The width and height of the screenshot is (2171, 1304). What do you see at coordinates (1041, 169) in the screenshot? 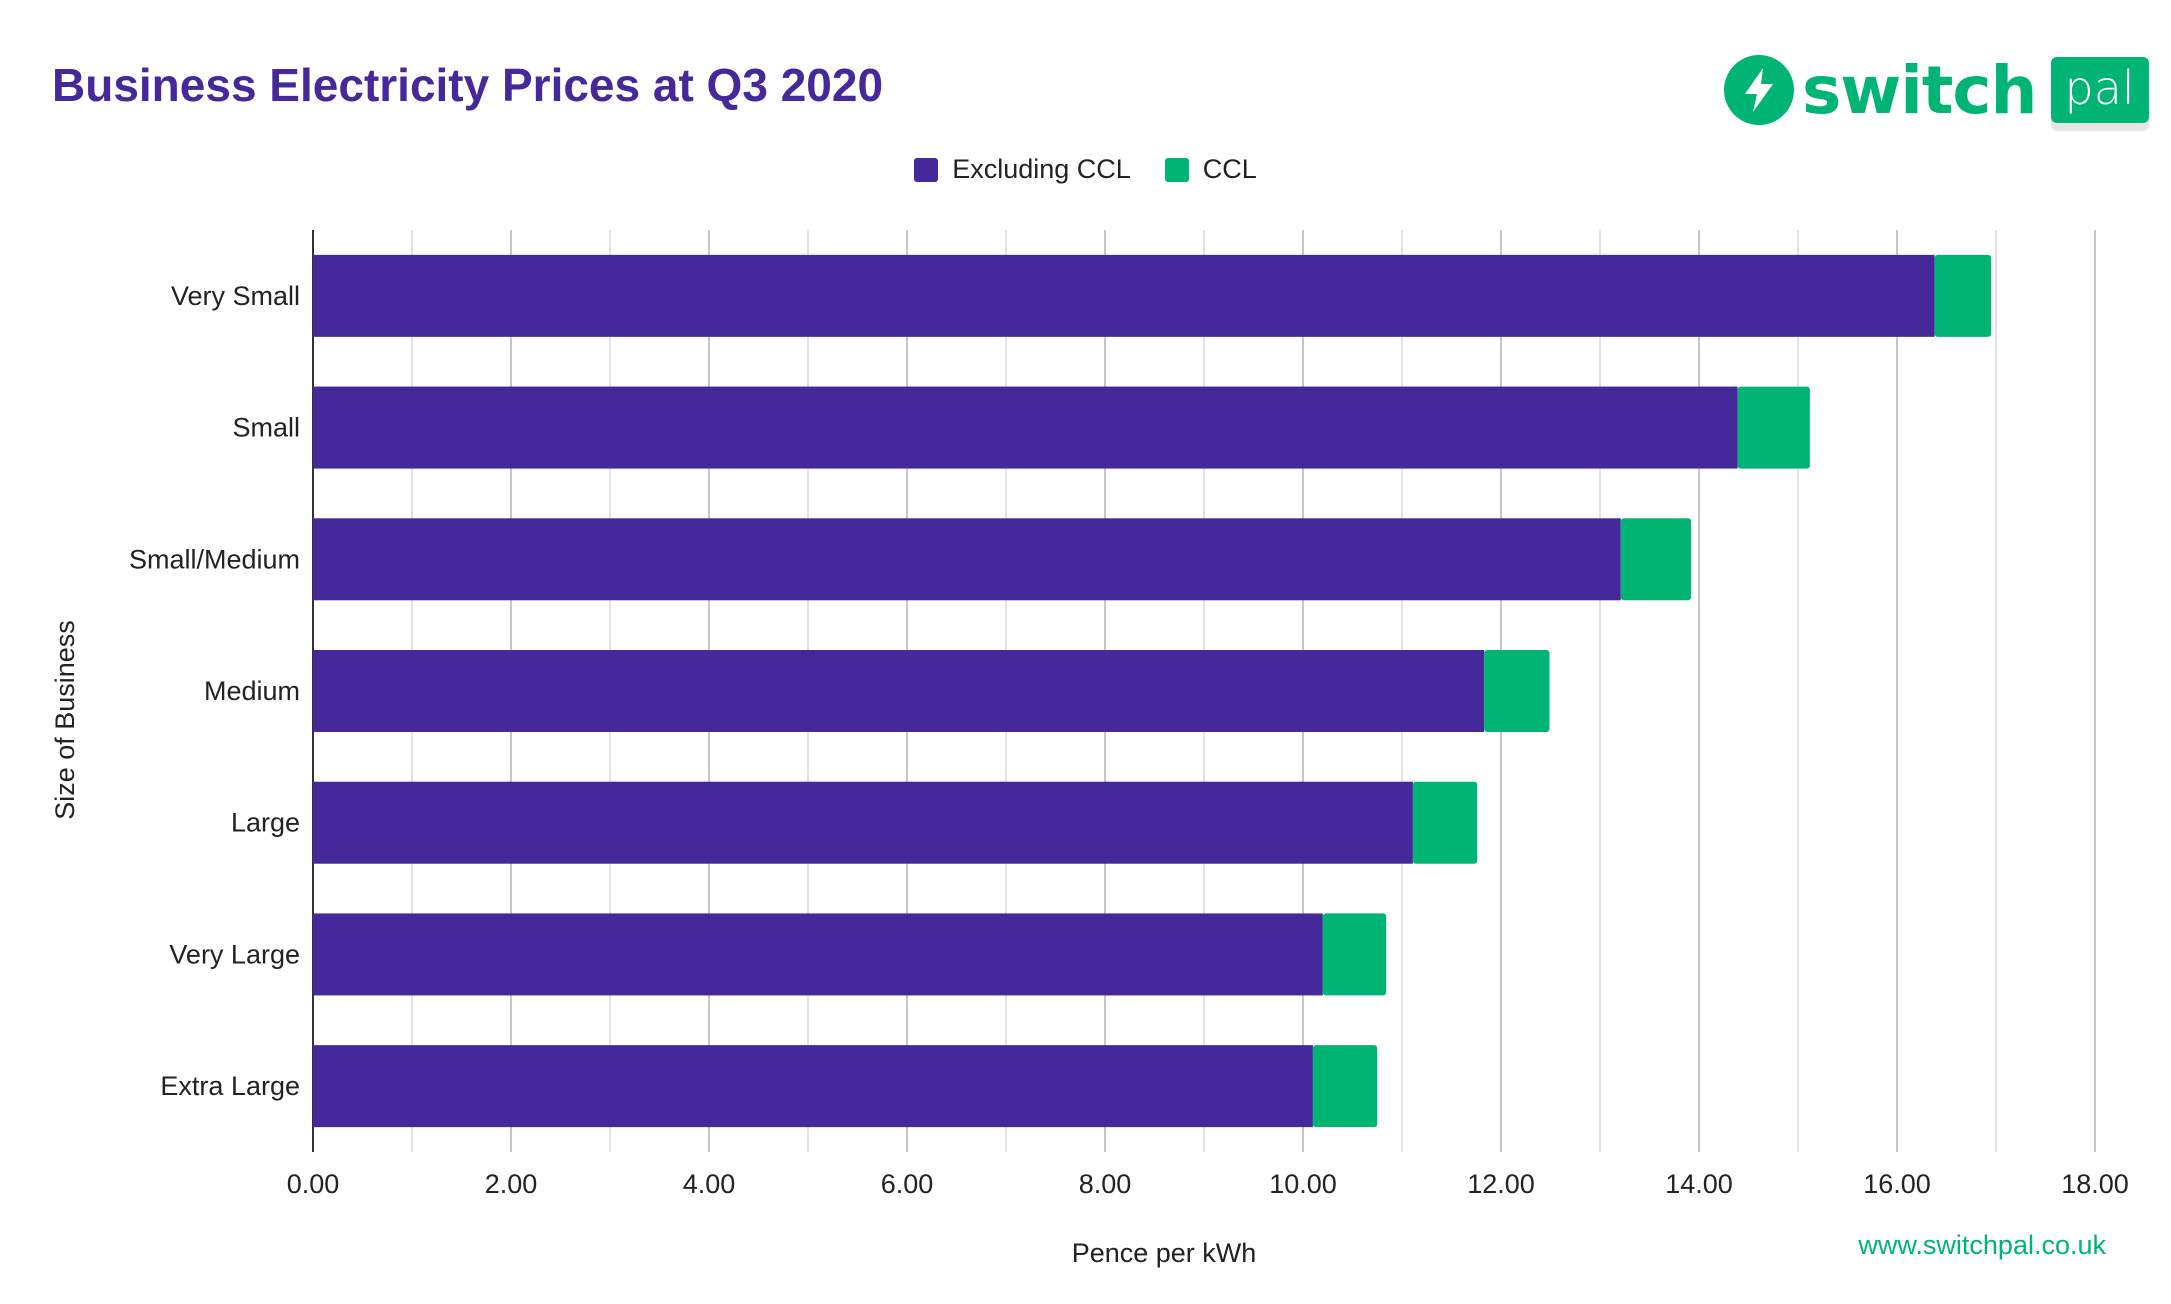
I see `legend-label: Excluding CCL` at bounding box center [1041, 169].